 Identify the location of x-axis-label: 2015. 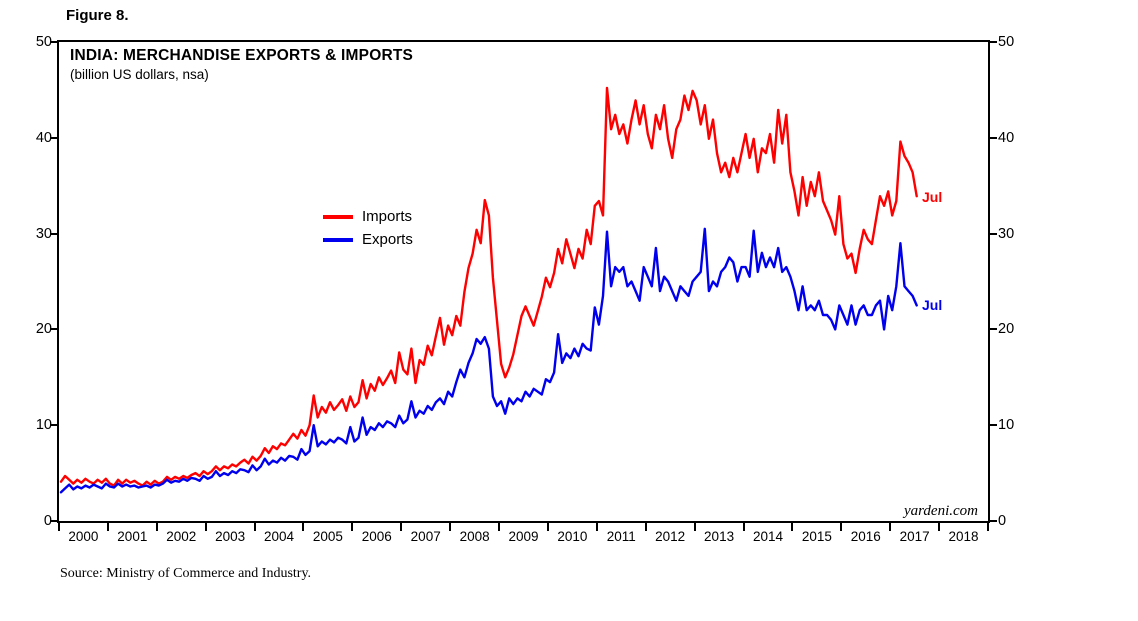
(816, 536).